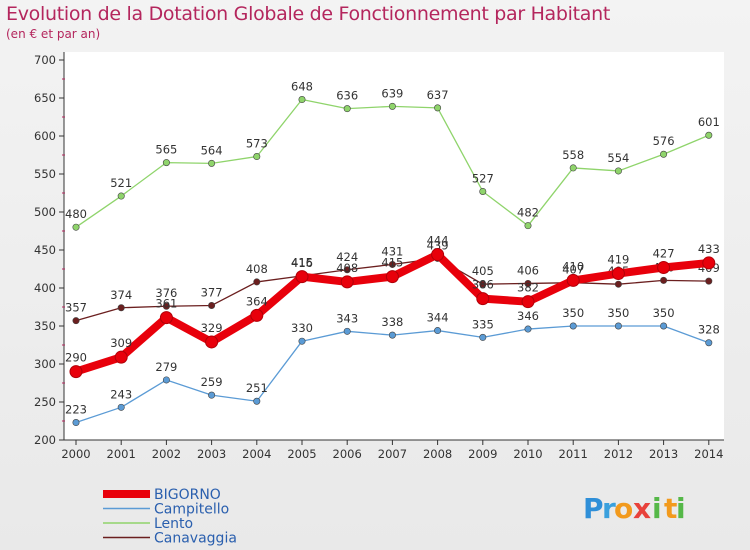 The image size is (750, 550). Describe the element at coordinates (663, 454) in the screenshot. I see `x-tick-label: 2013` at that location.